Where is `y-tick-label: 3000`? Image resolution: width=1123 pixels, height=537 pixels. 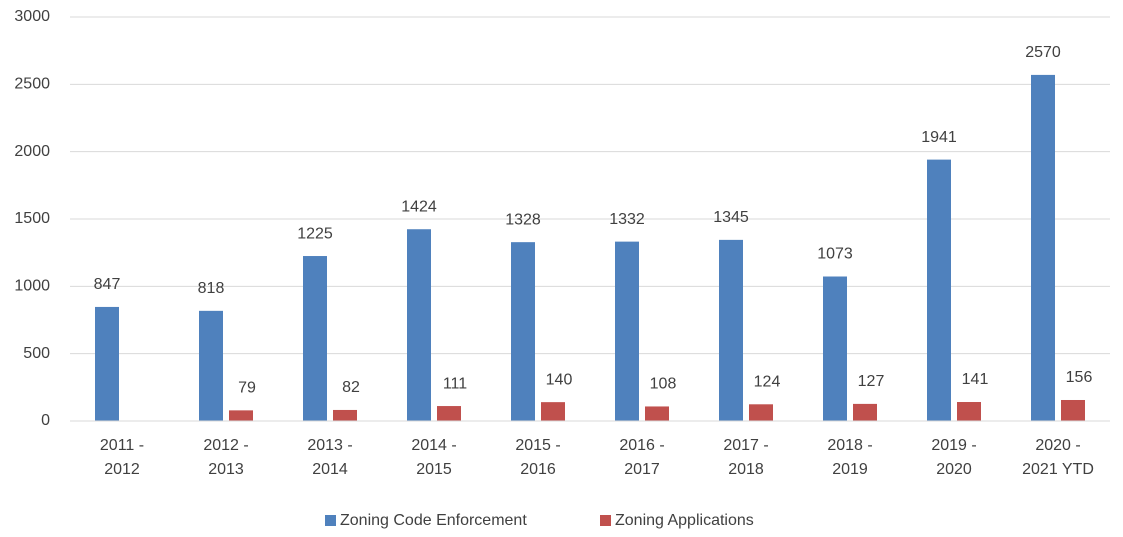 y-tick-label: 3000 is located at coordinates (32, 16).